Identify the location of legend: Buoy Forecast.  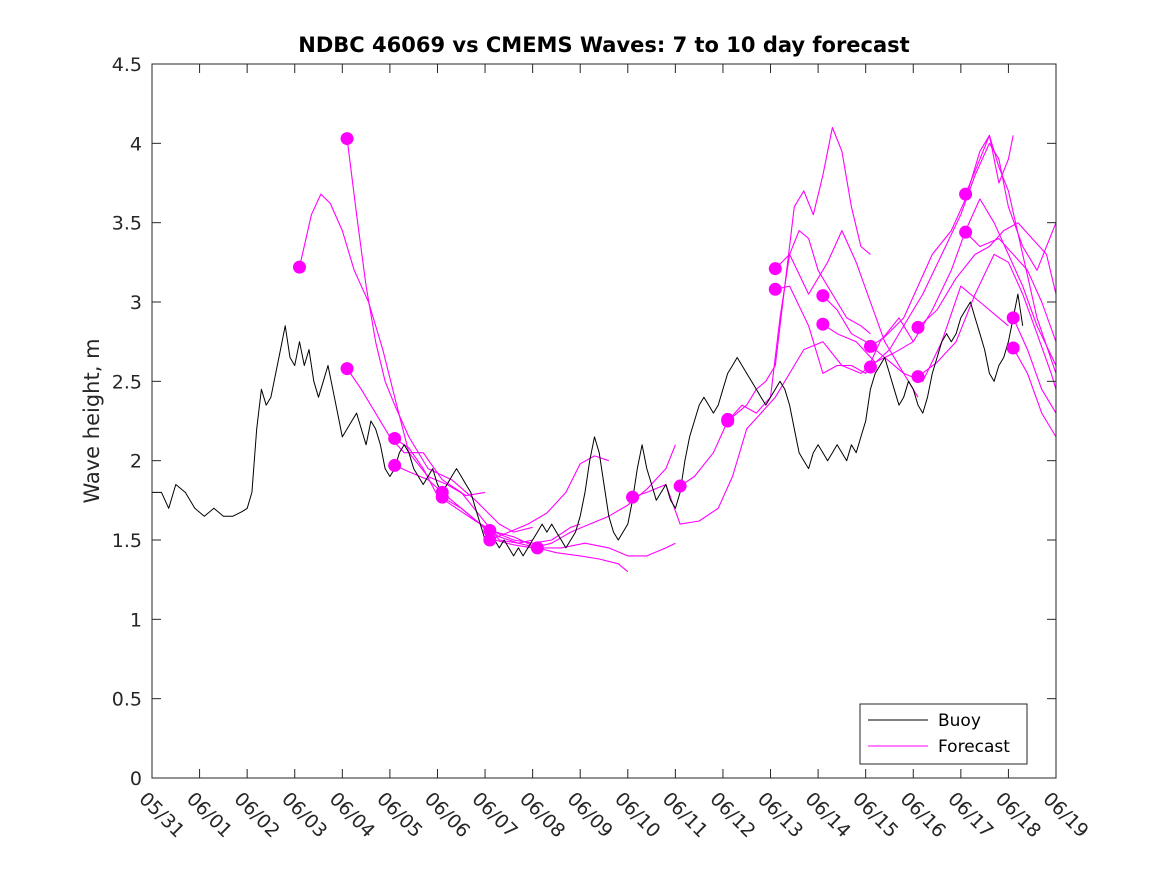
(943, 734).